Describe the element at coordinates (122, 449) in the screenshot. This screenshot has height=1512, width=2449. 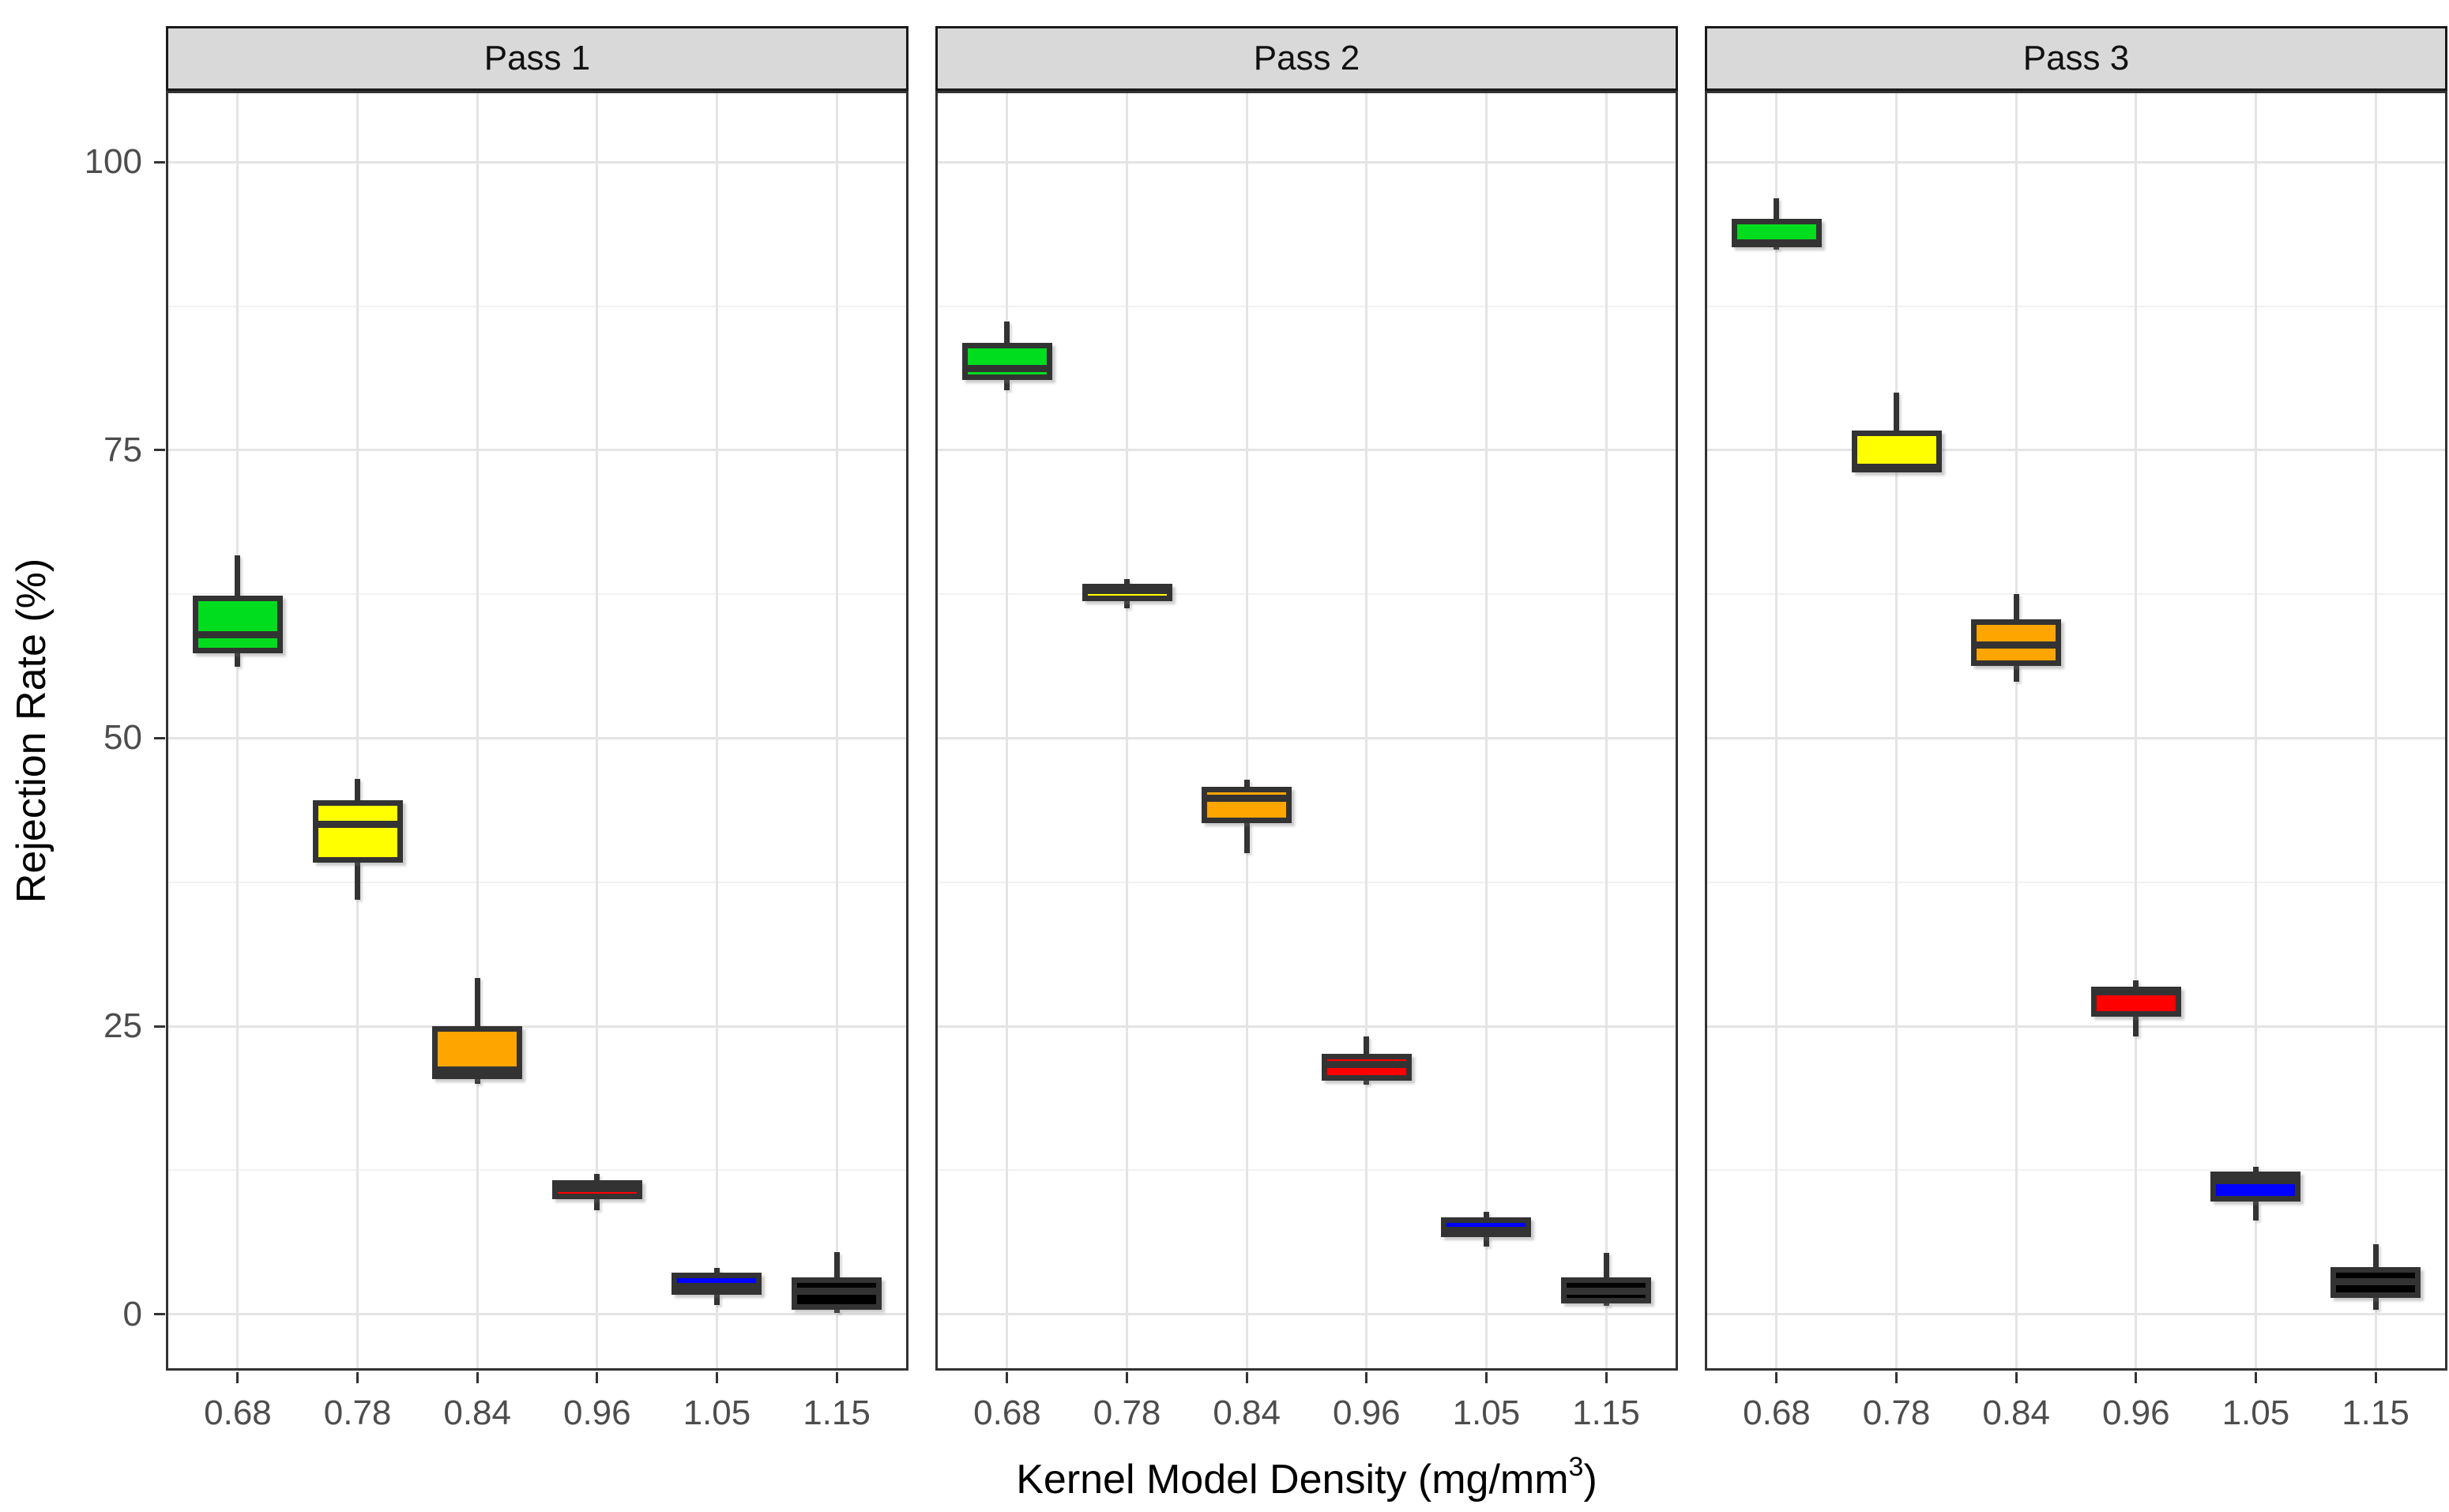
I see `y-tick-label-75: 75` at that location.